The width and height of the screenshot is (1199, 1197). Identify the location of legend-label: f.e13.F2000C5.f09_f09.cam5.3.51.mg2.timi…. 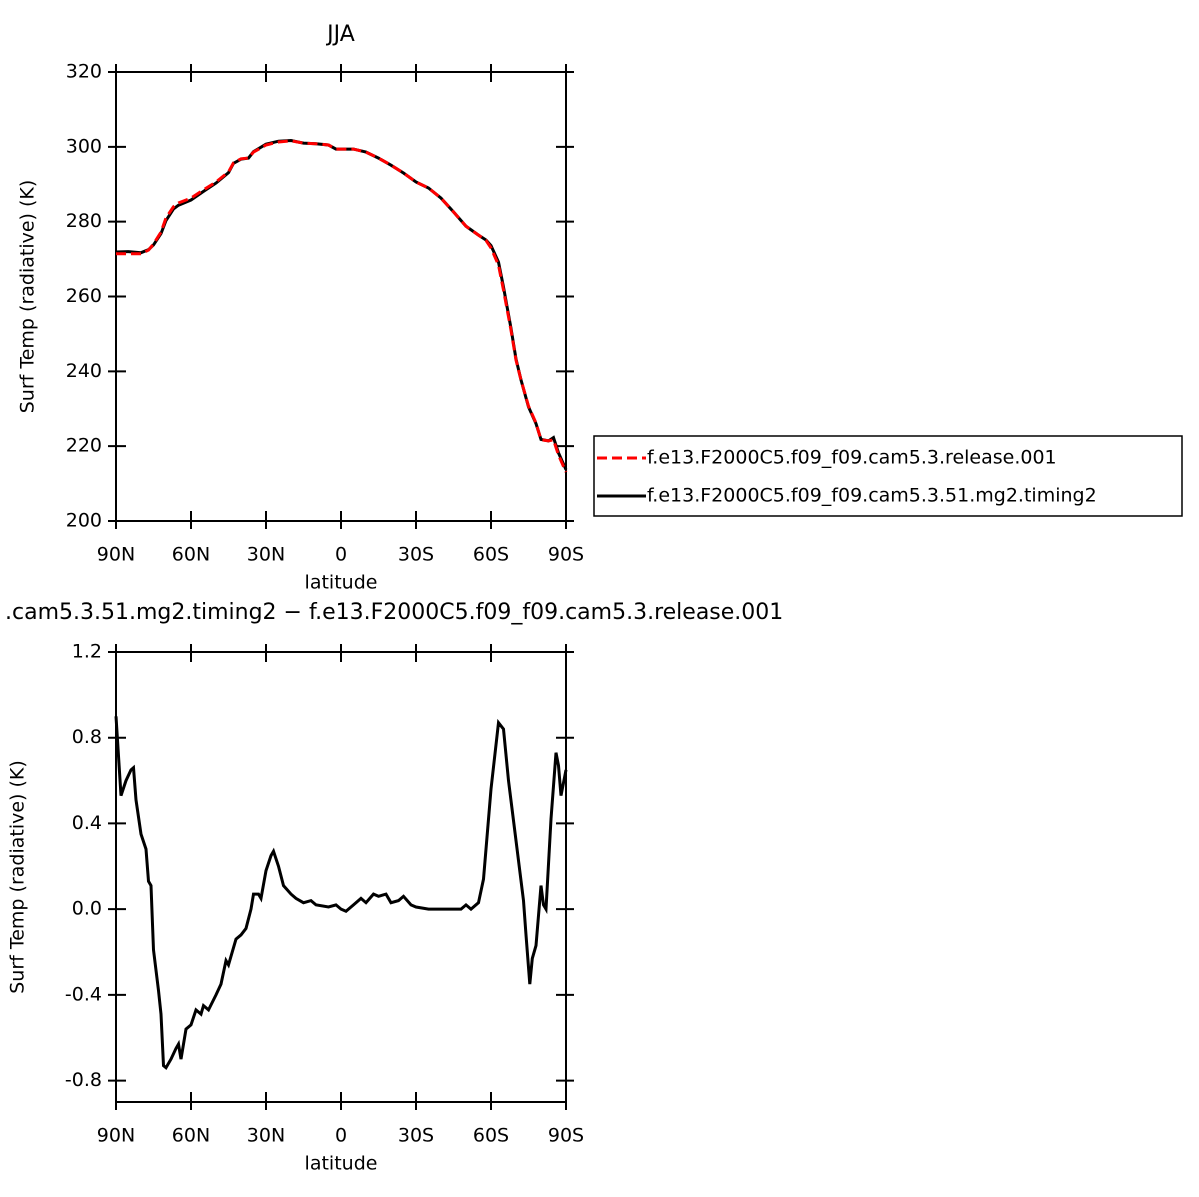
(872, 496).